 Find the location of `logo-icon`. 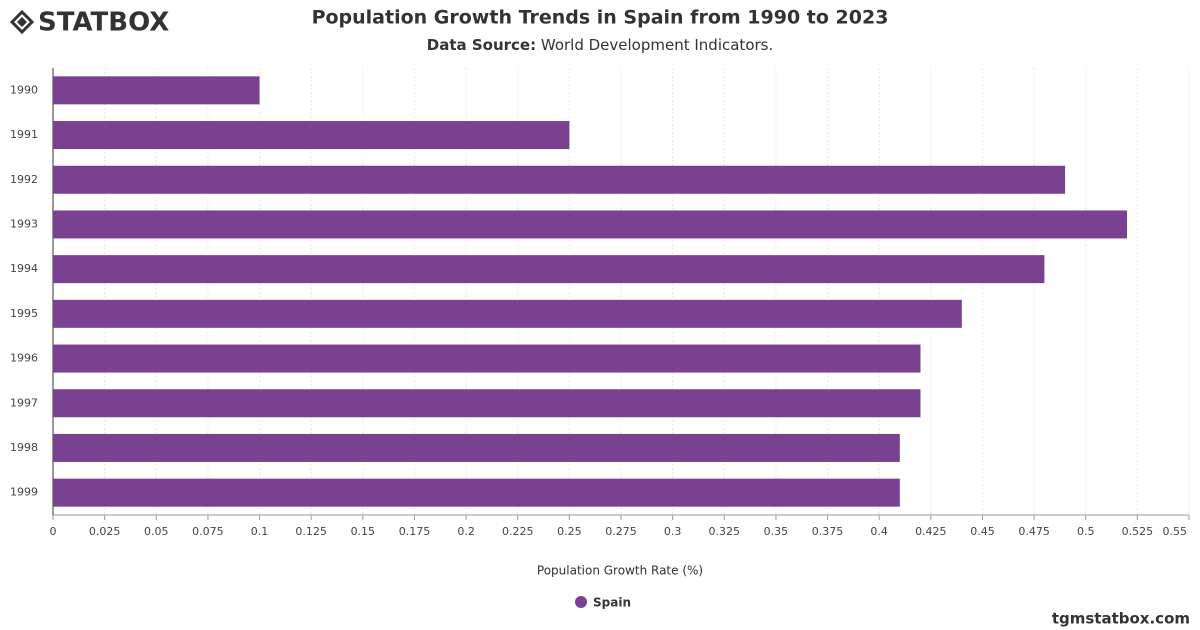

logo-icon is located at coordinates (22, 22).